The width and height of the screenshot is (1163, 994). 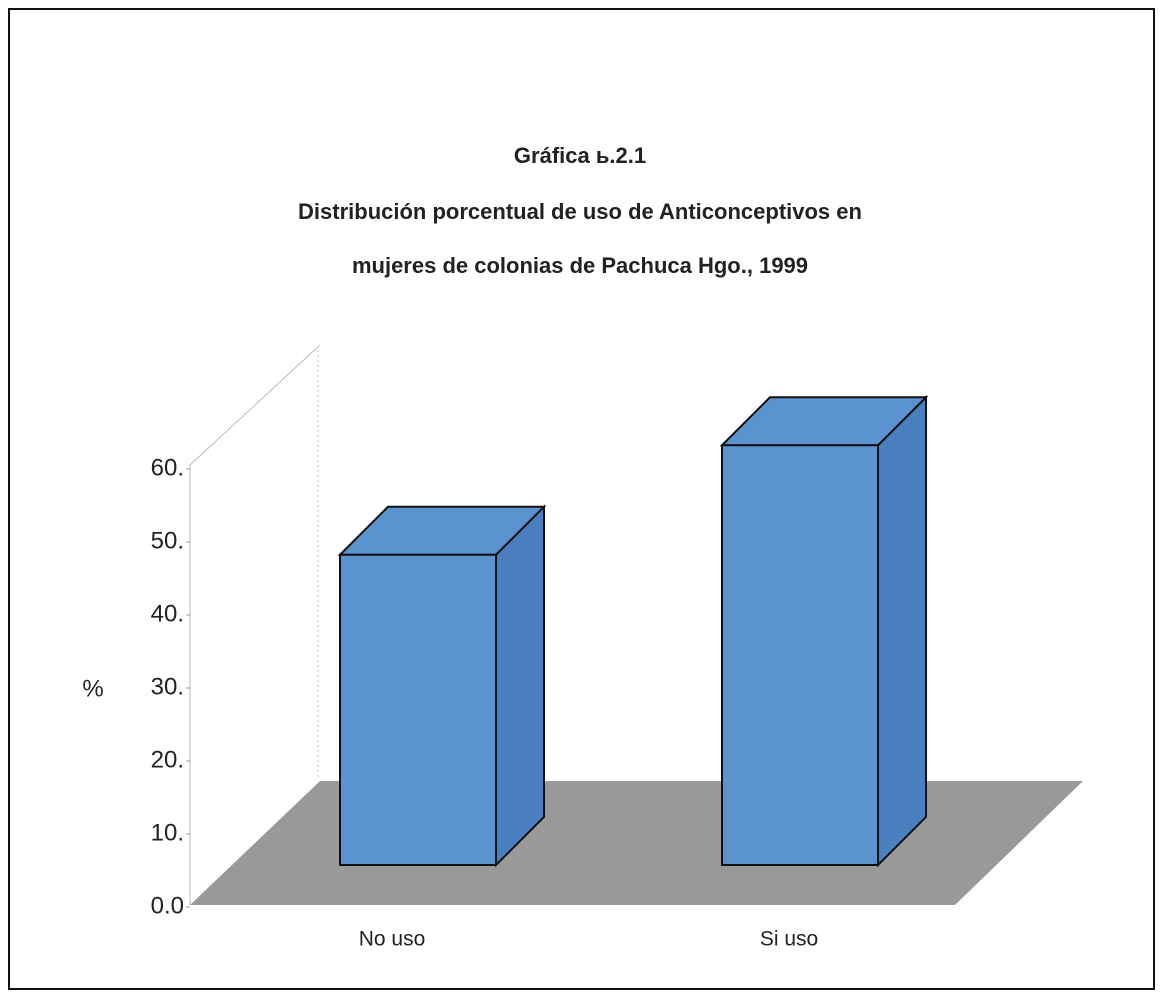 What do you see at coordinates (167, 467) in the screenshot?
I see `y-tick-label: 60.` at bounding box center [167, 467].